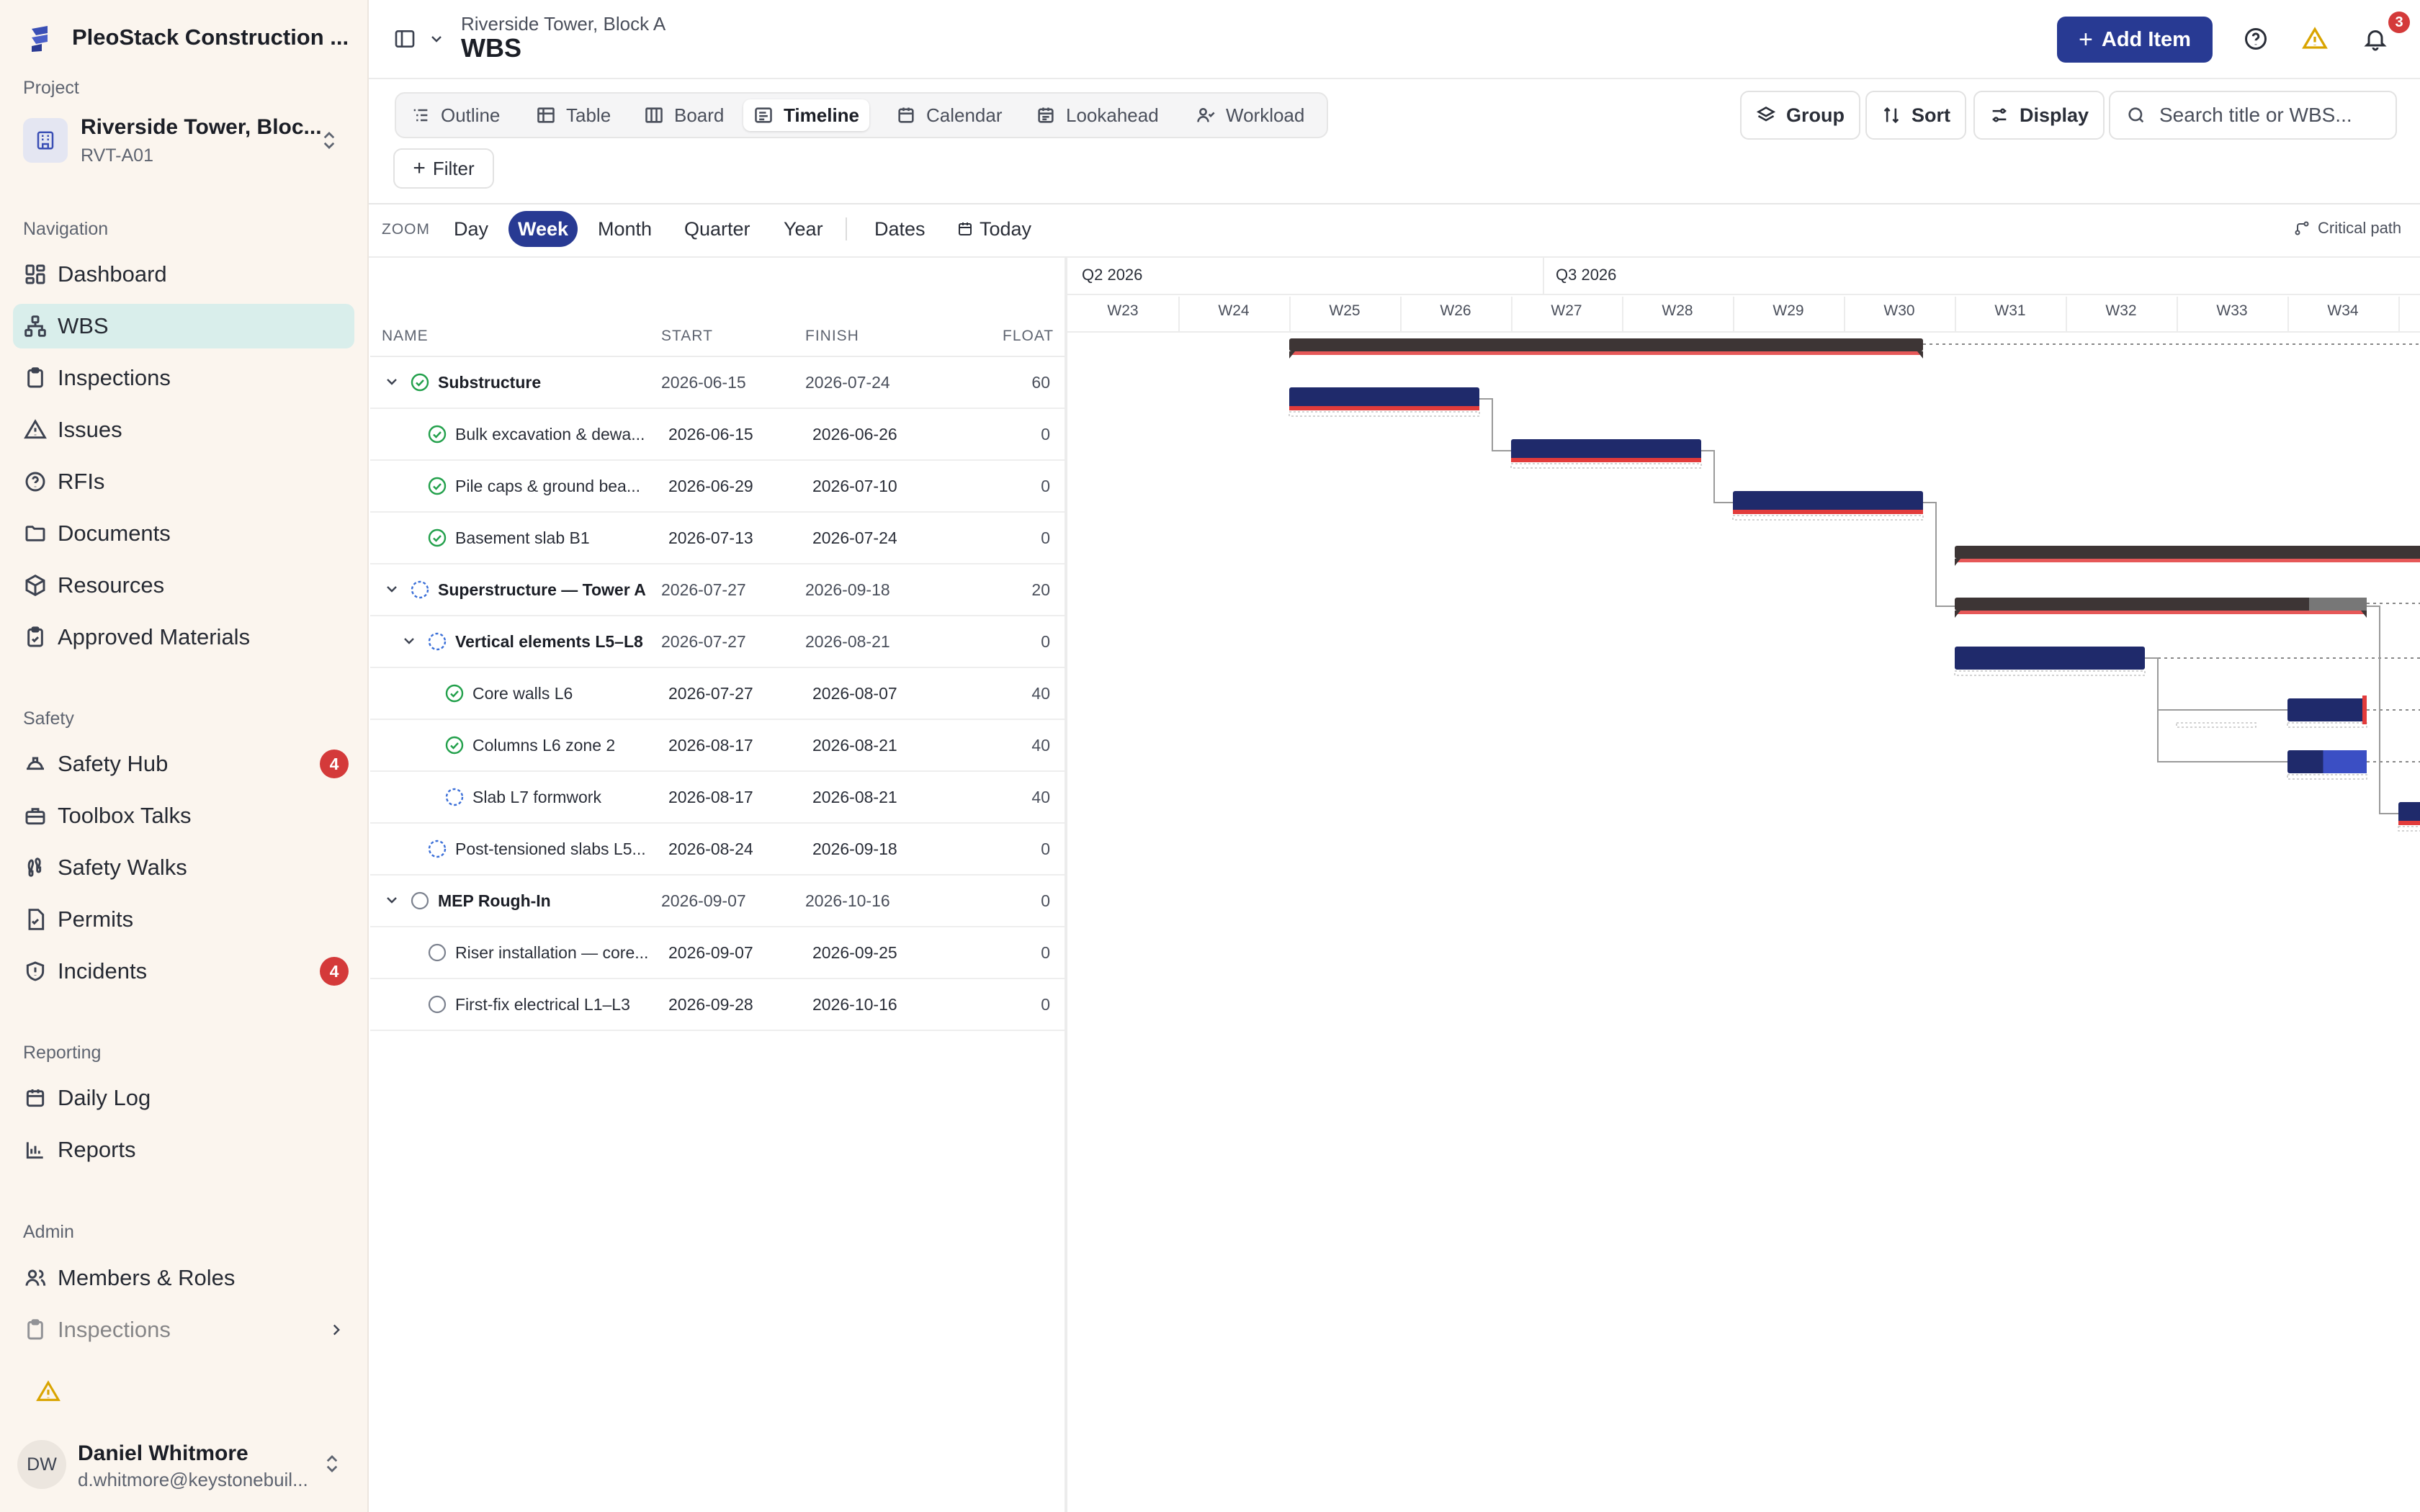 This screenshot has height=1512, width=2420. I want to click on today-button: Today, so click(994, 229).